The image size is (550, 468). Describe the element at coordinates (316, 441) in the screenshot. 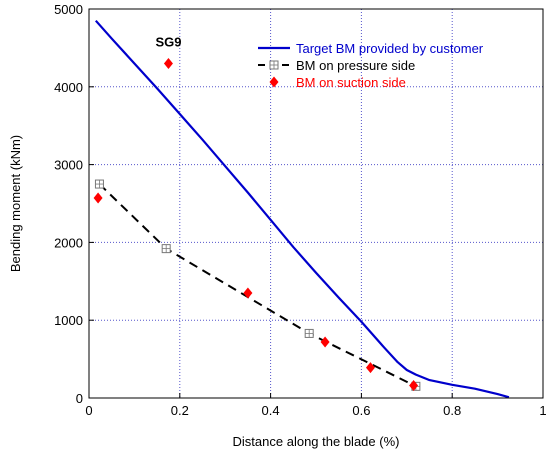

I see `x-axis-label: Distance along the blade (%)` at that location.